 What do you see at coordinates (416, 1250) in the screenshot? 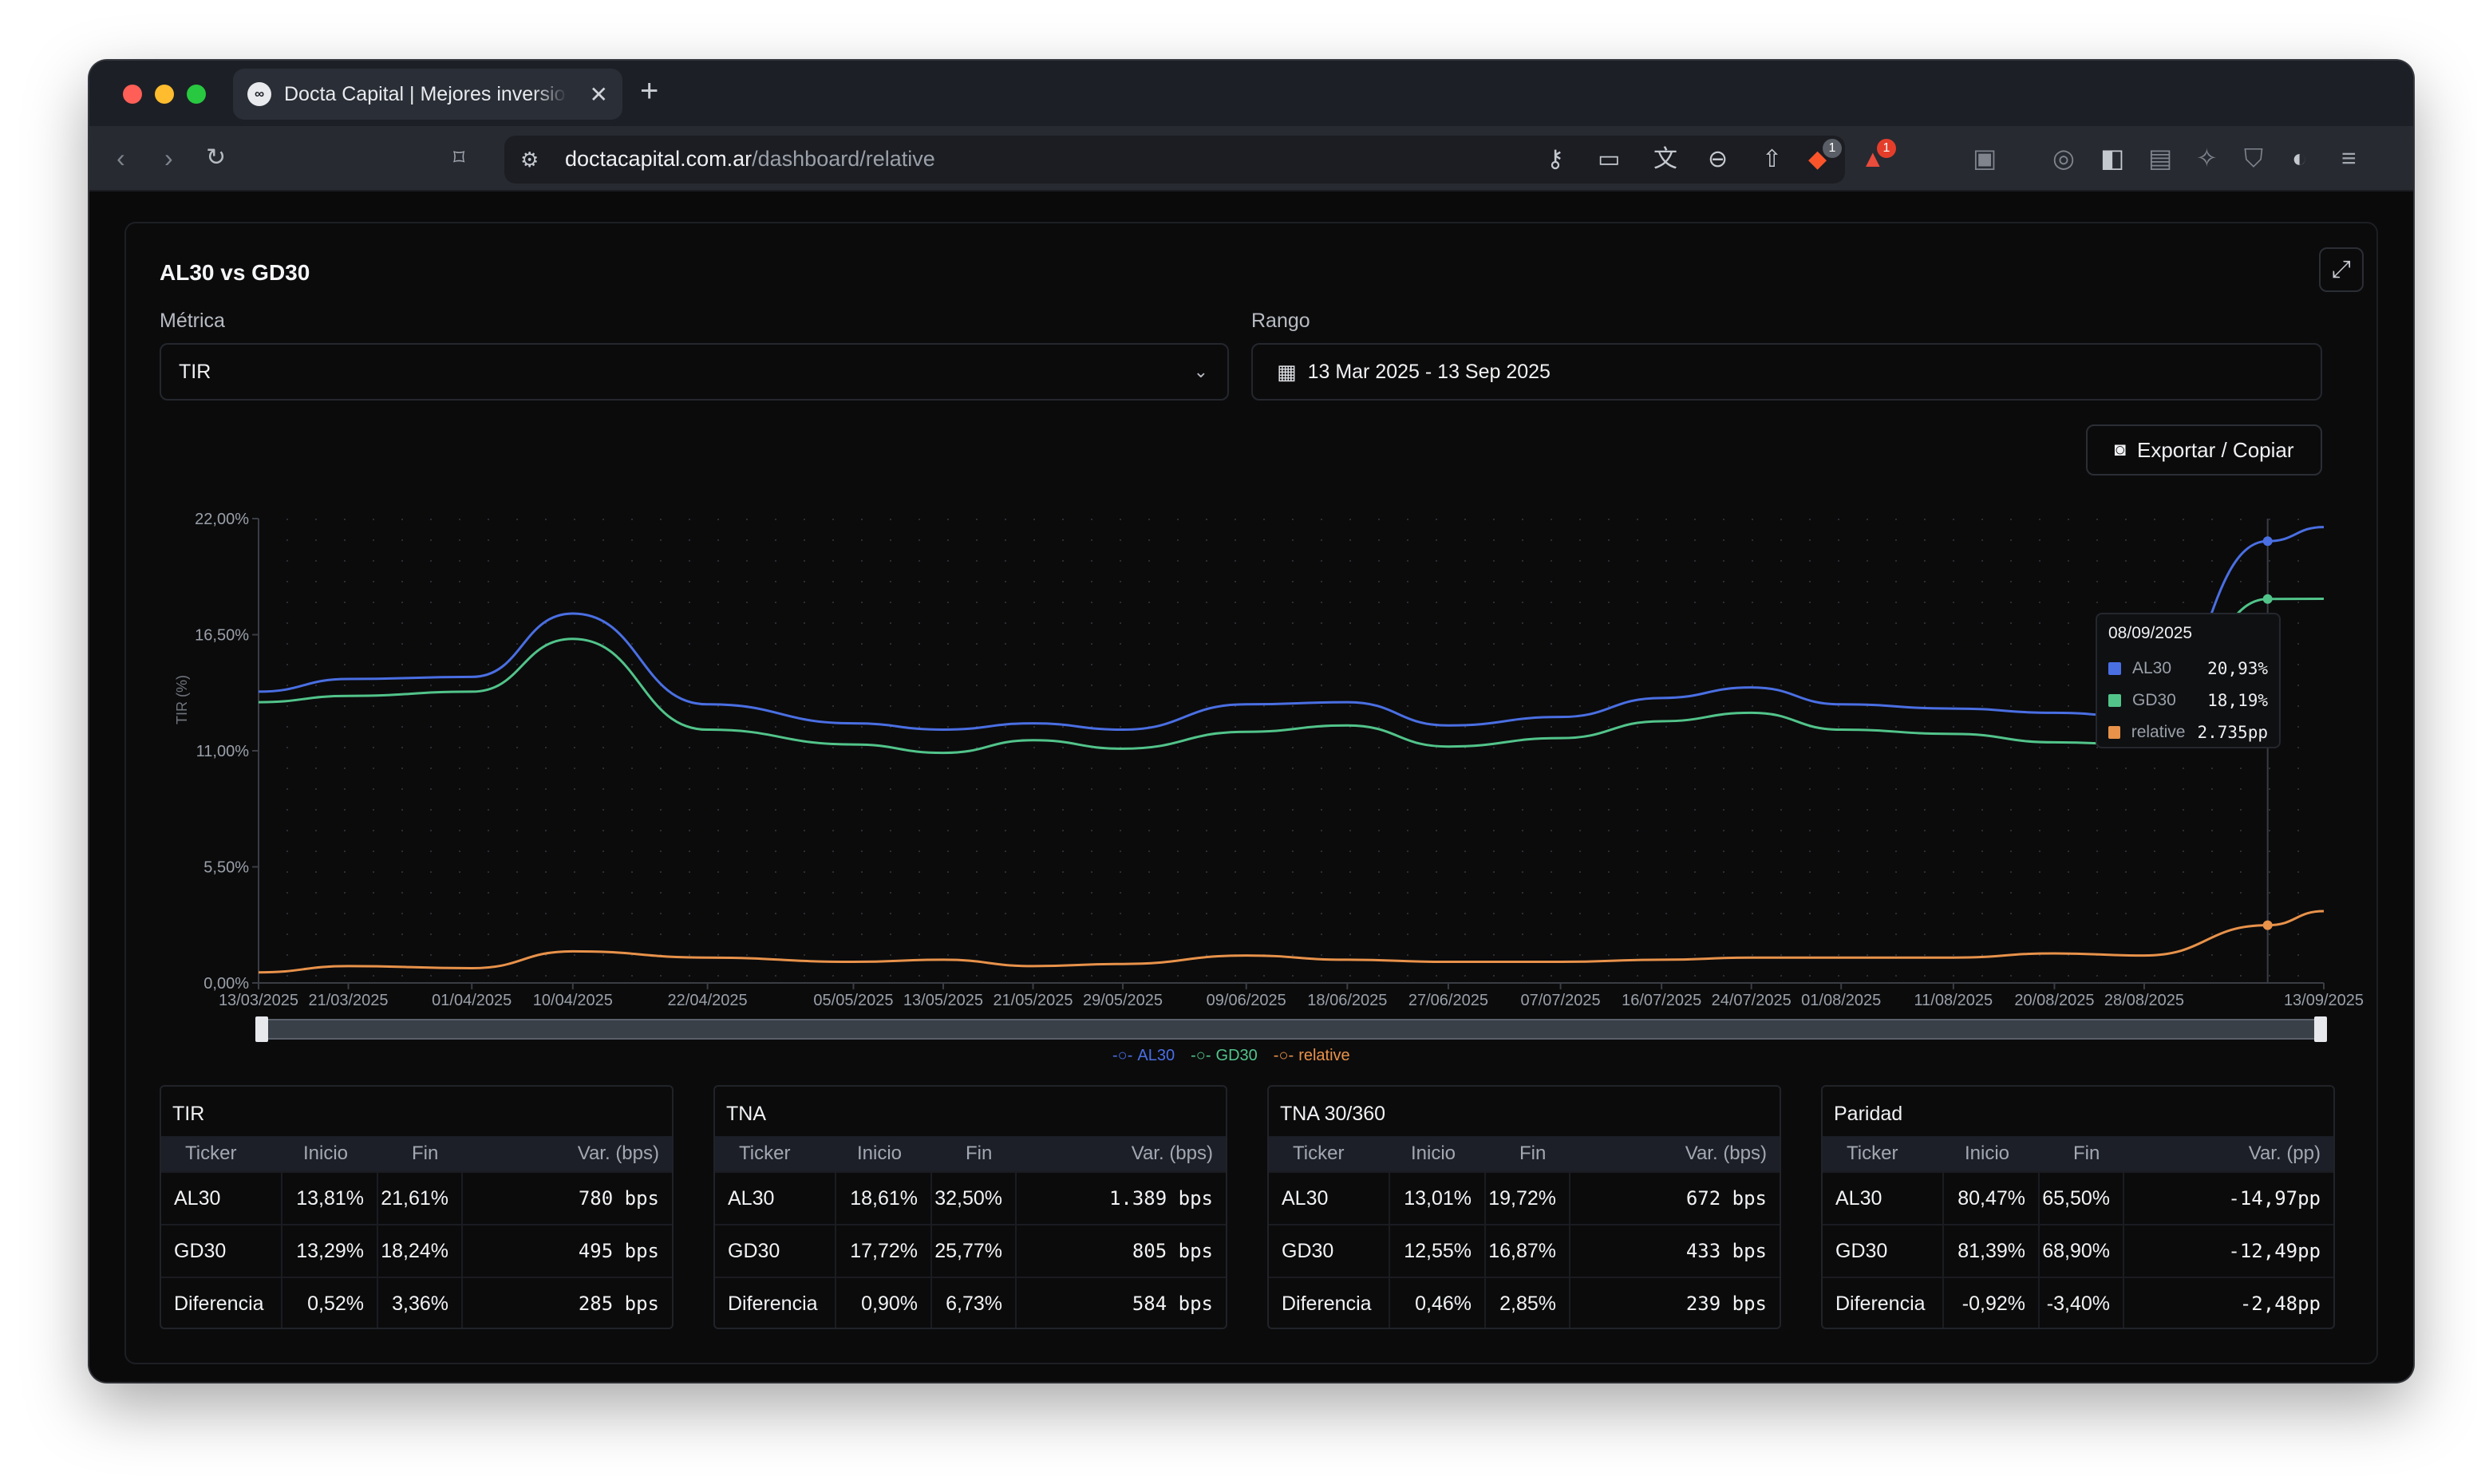
I see `table-row: GD30 13,29% 18,24% 495 bps` at bounding box center [416, 1250].